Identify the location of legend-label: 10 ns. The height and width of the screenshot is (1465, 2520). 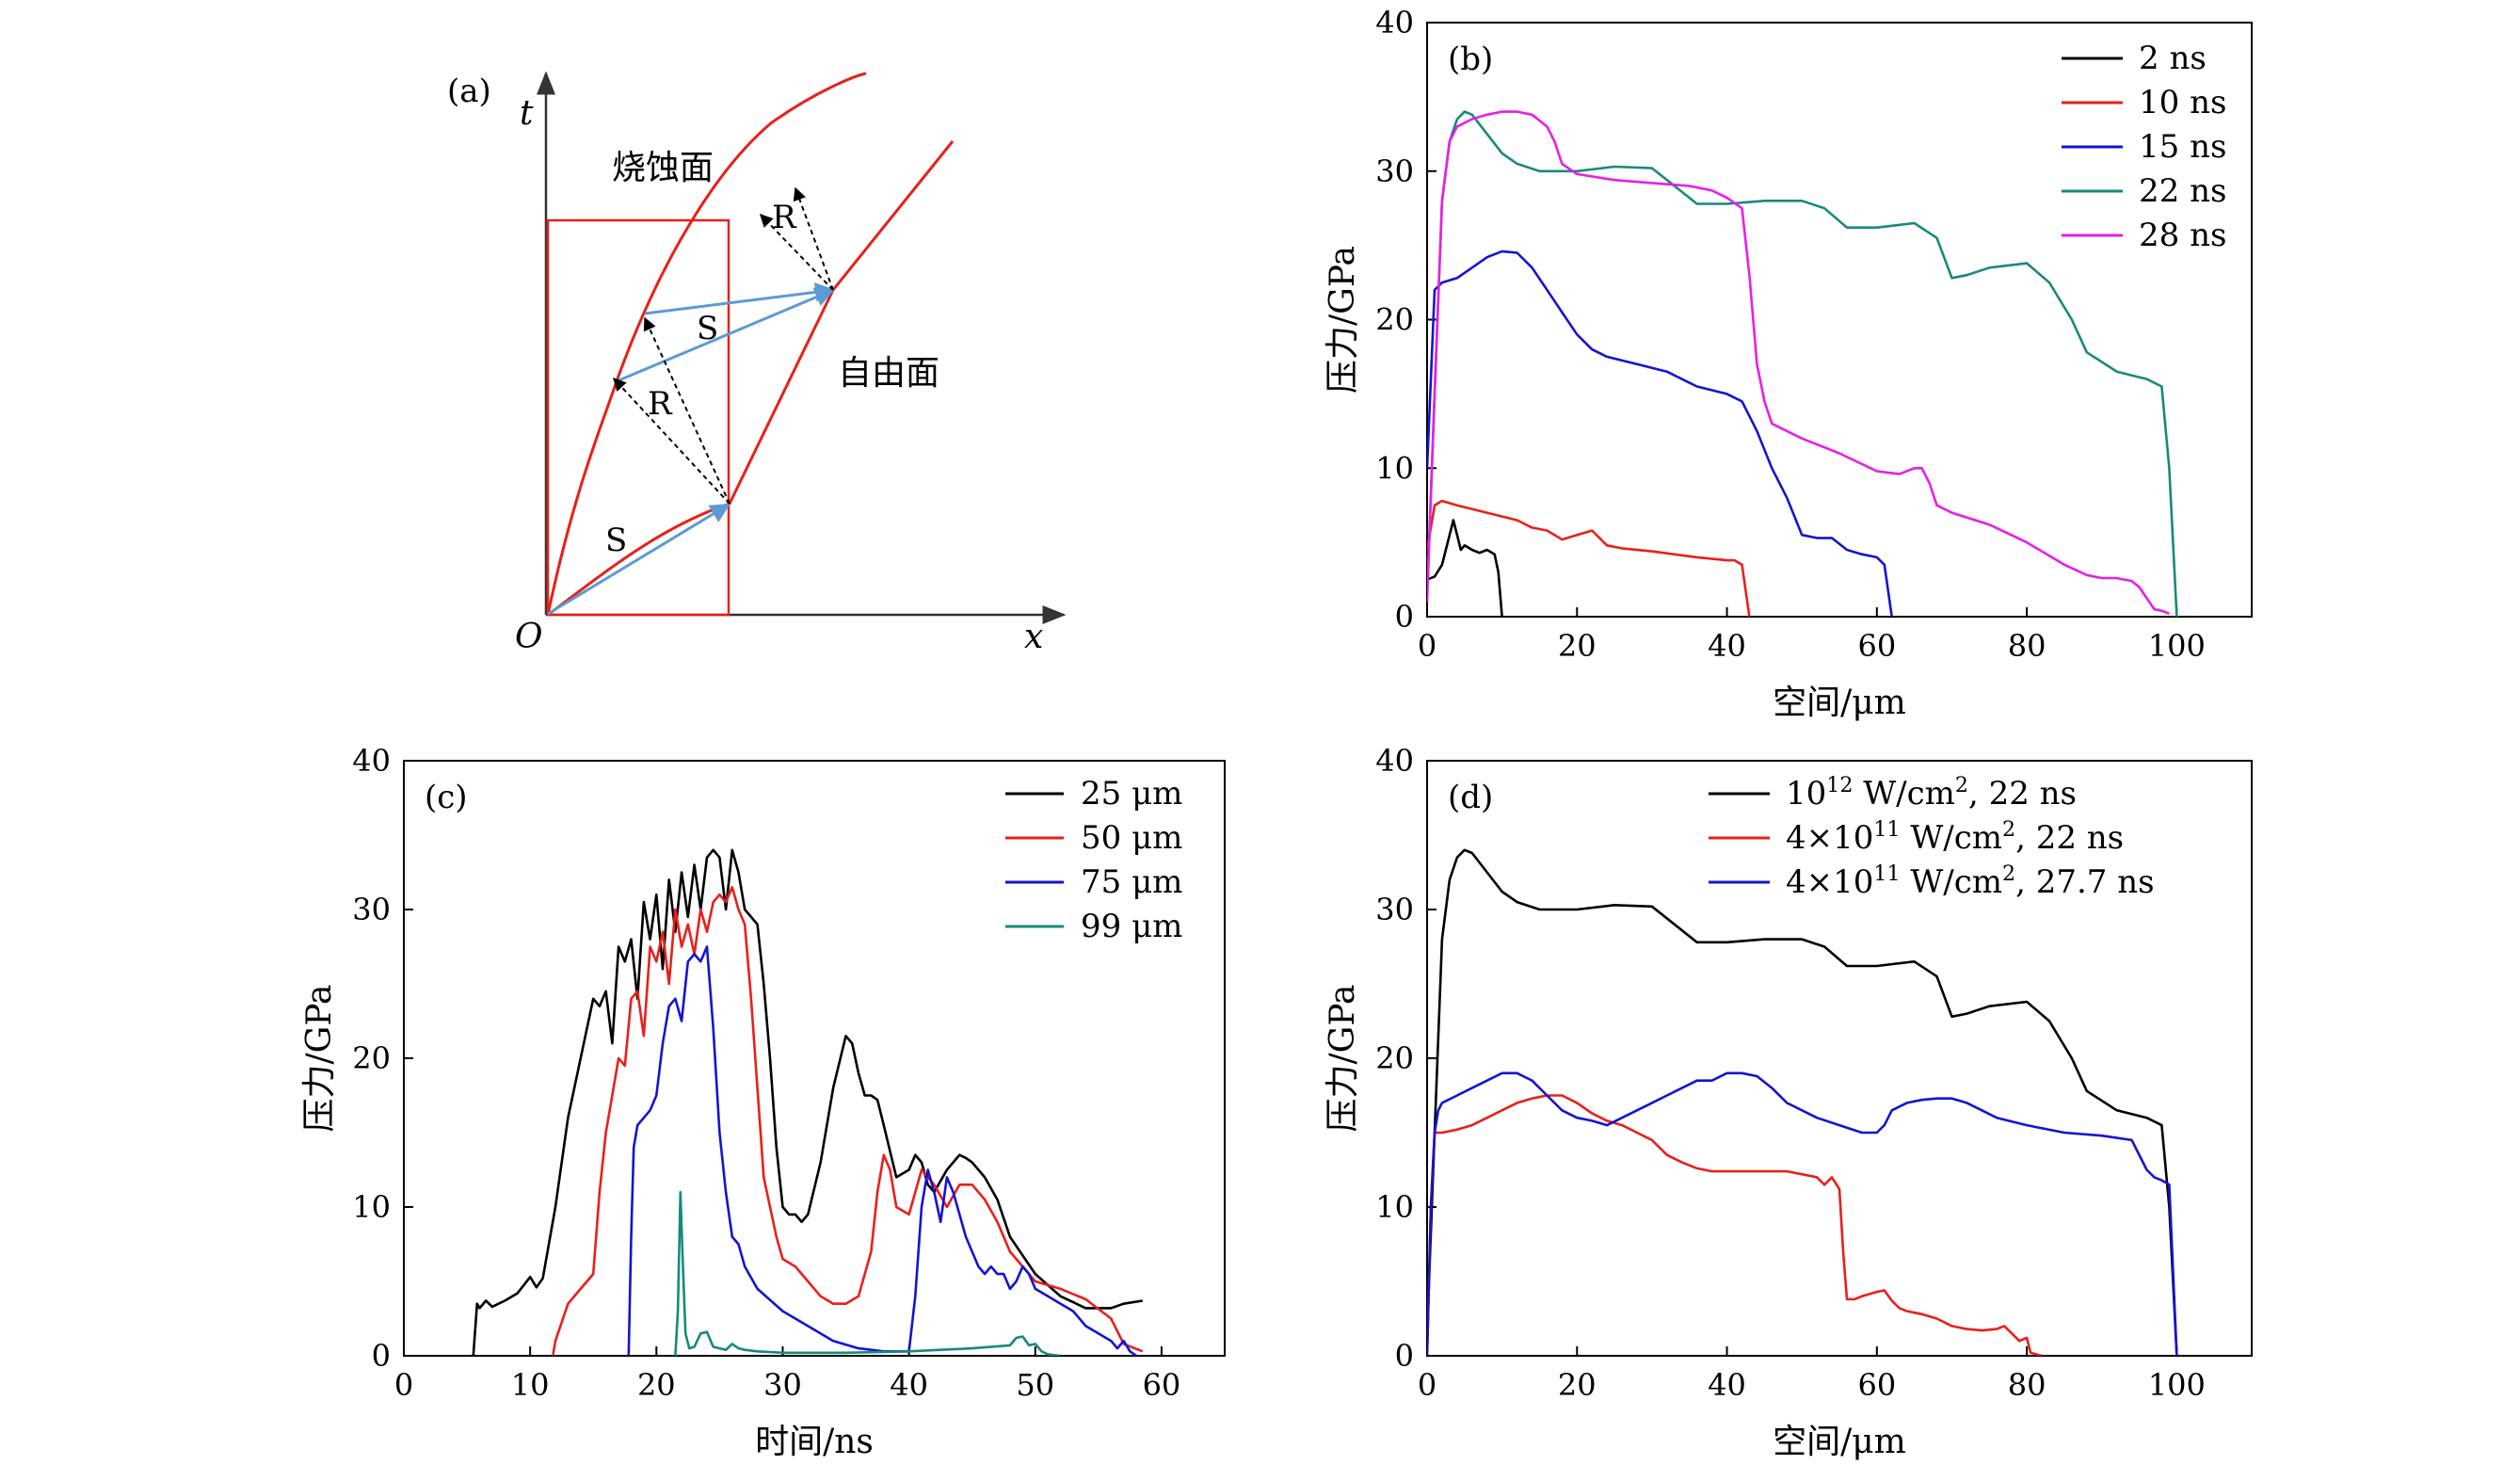
(2182, 102).